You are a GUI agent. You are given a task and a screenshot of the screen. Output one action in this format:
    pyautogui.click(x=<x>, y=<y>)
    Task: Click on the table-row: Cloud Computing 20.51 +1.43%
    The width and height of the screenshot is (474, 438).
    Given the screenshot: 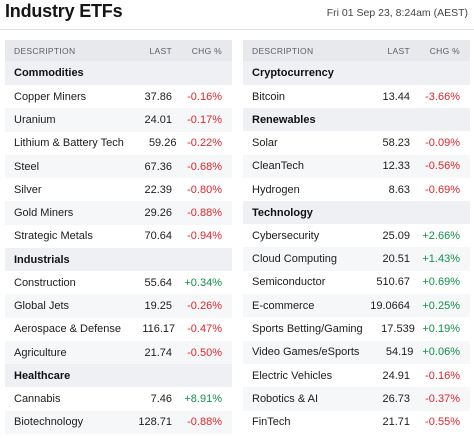 What is the action you would take?
    pyautogui.click(x=356, y=259)
    